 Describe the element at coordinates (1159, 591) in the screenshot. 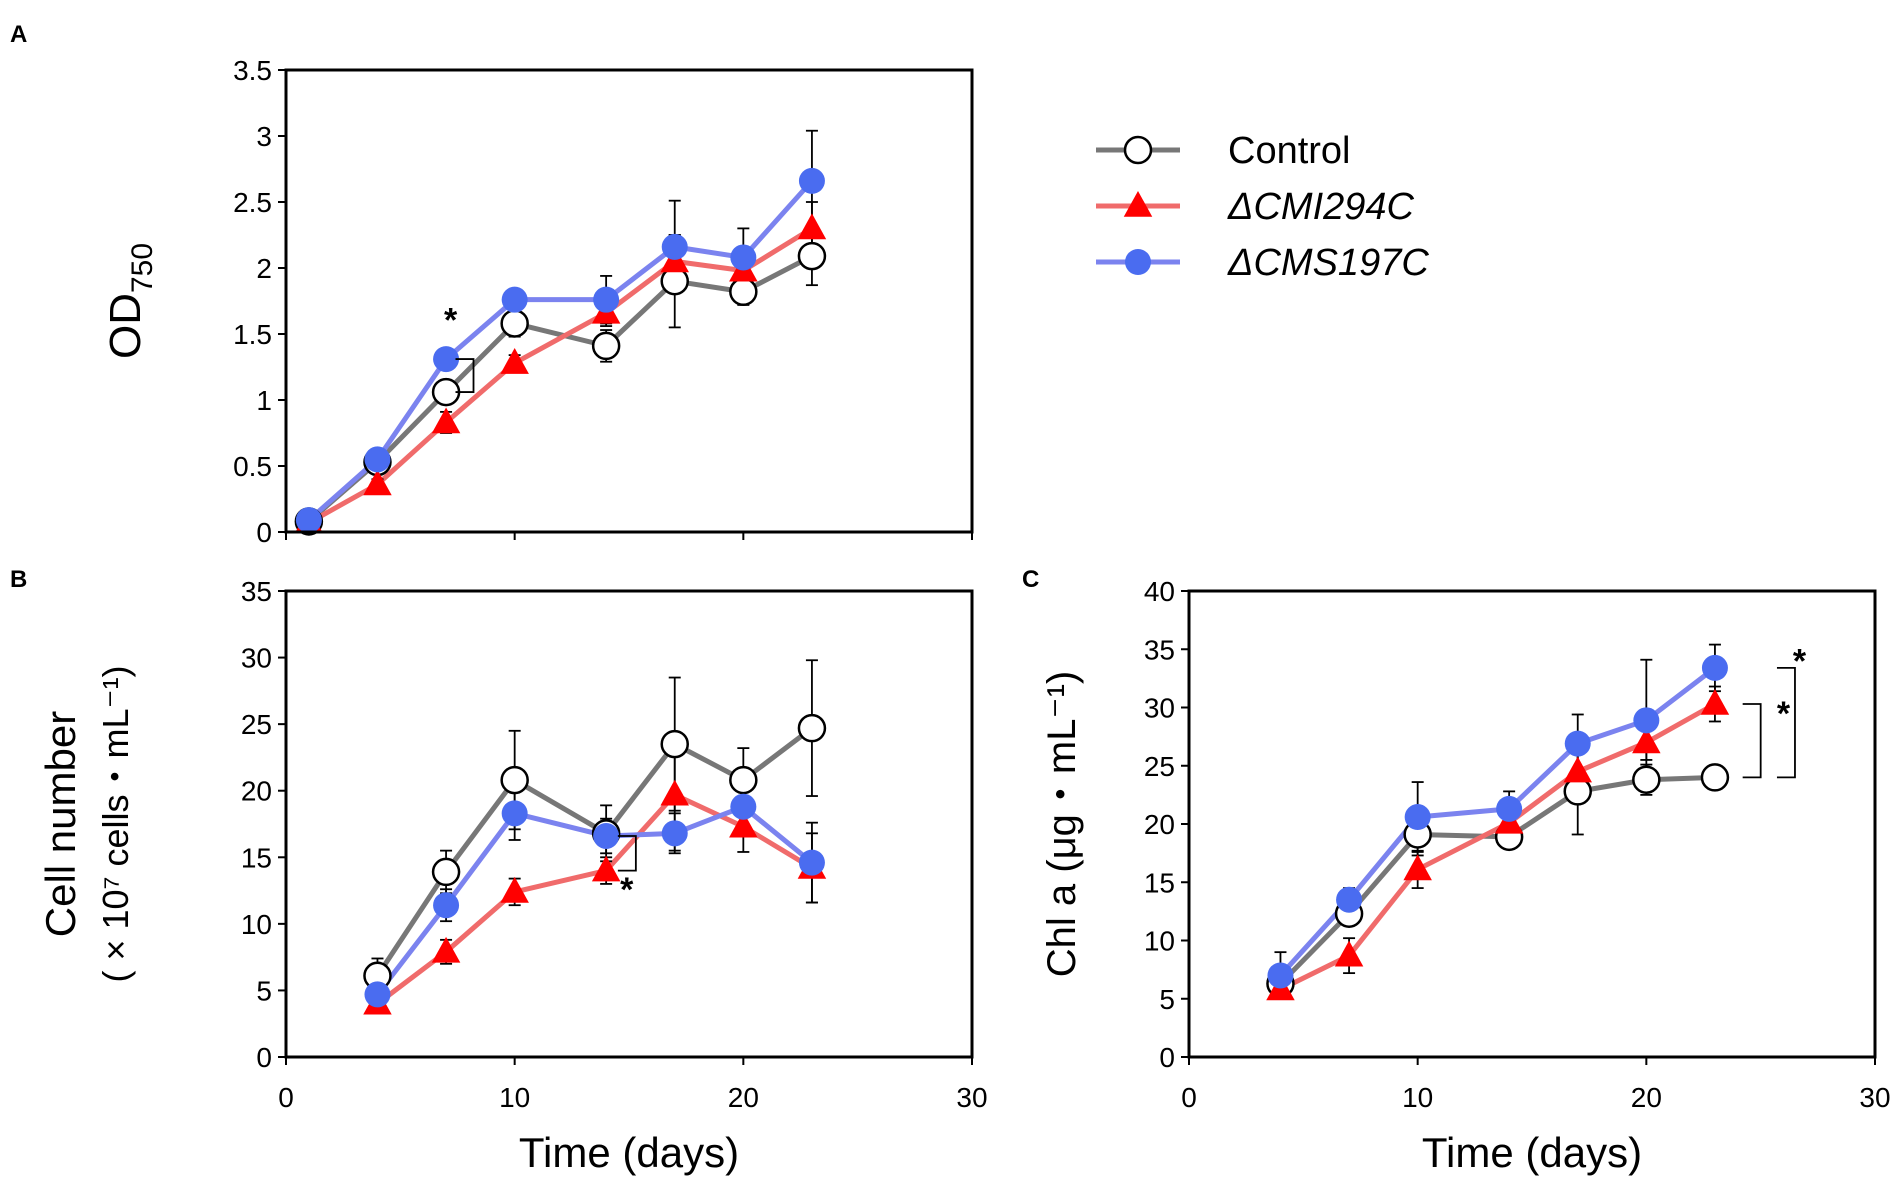

I see `panel-c-ytick-label-8: 40` at that location.